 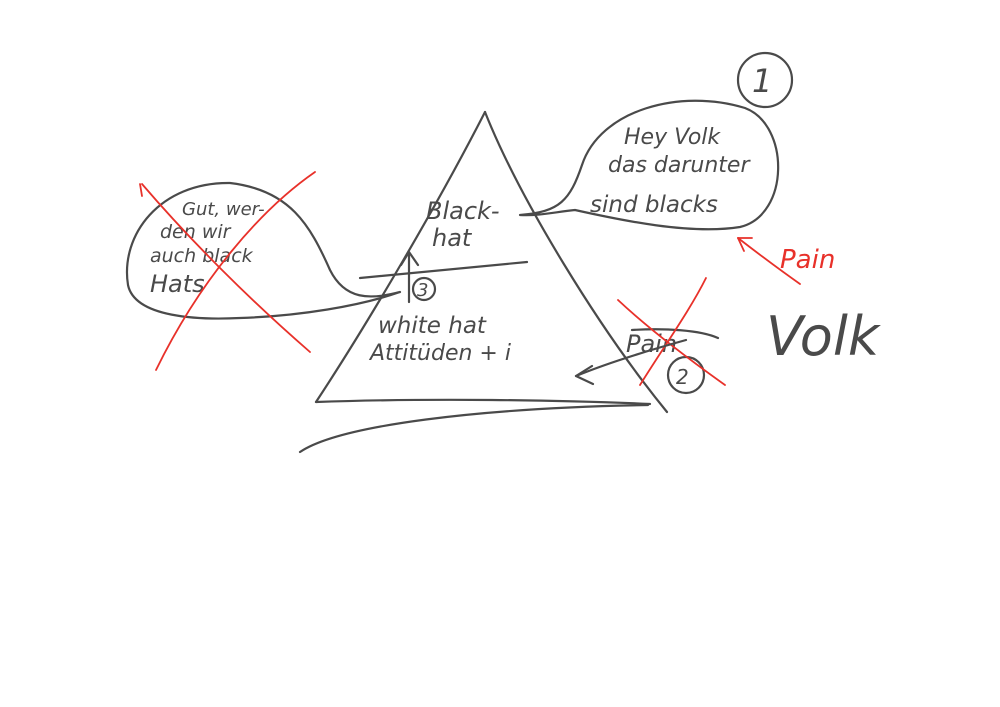 I want to click on pyramid-top-label-line2: hat, so click(x=452, y=238).